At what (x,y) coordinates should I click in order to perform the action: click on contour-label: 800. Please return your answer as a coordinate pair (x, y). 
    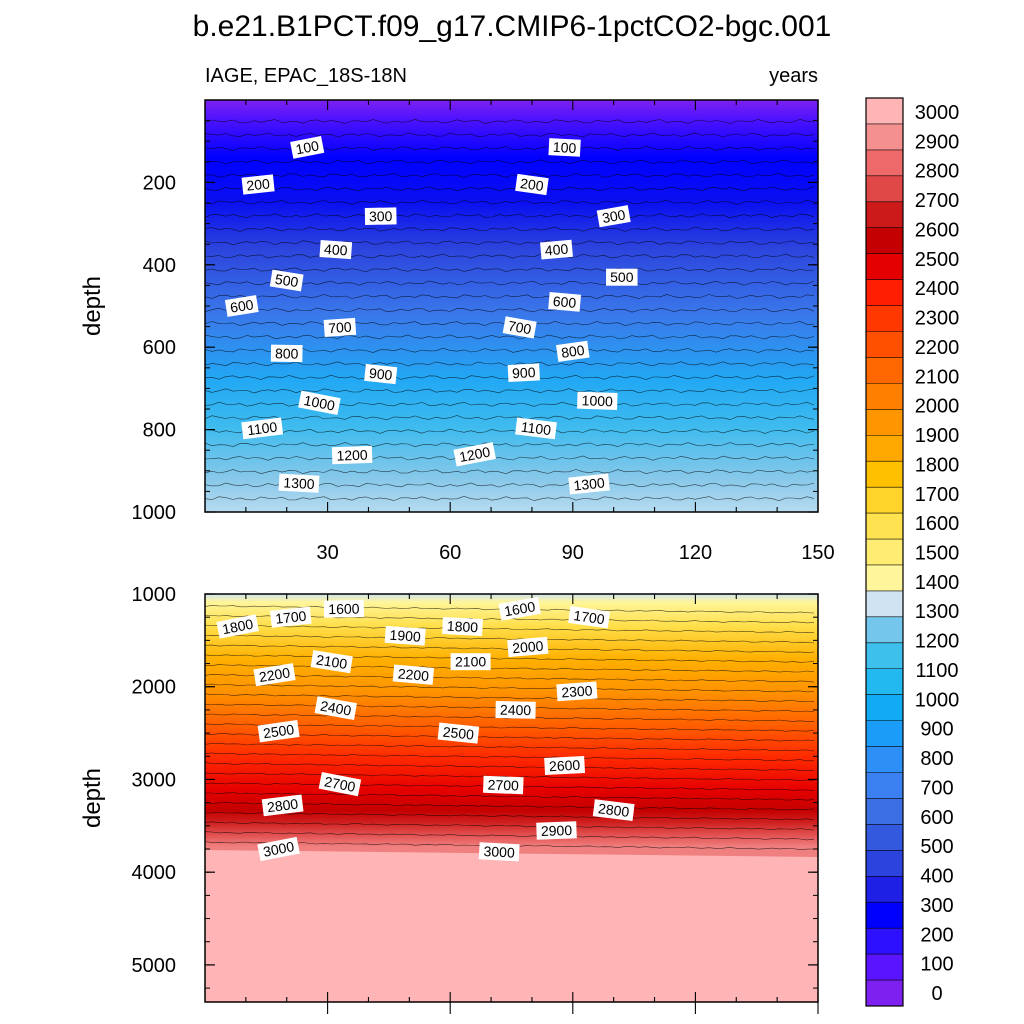
    Looking at the image, I should click on (286, 353).